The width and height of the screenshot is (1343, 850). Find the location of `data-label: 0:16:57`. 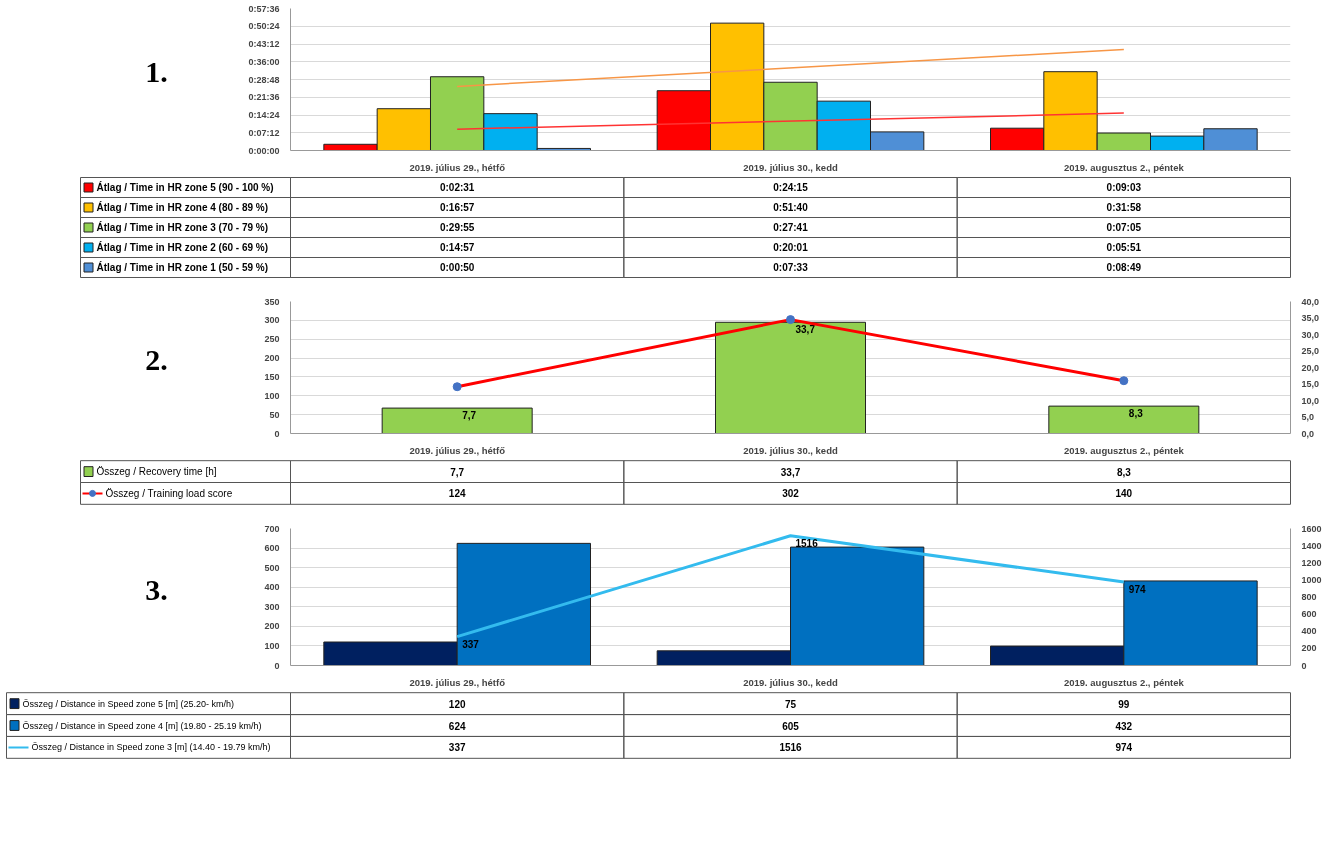

data-label: 0:16:57 is located at coordinates (457, 207).